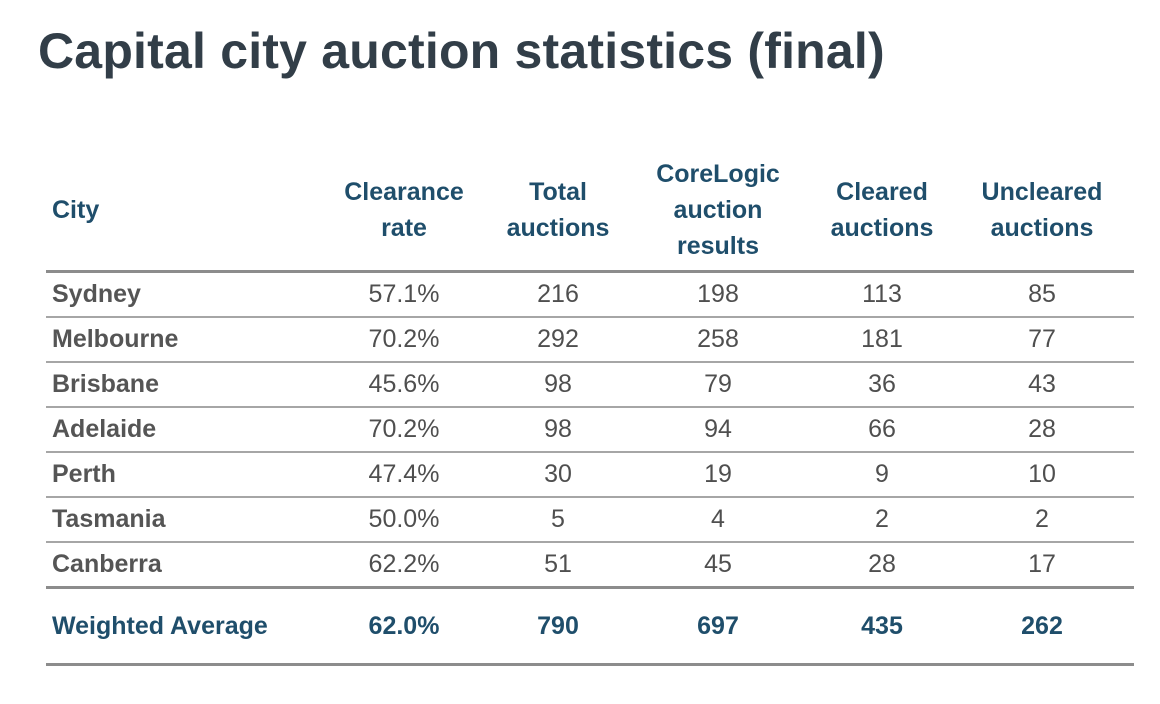 This screenshot has height=704, width=1160. What do you see at coordinates (718, 430) in the screenshot?
I see `corelogic-results-cell: 94` at bounding box center [718, 430].